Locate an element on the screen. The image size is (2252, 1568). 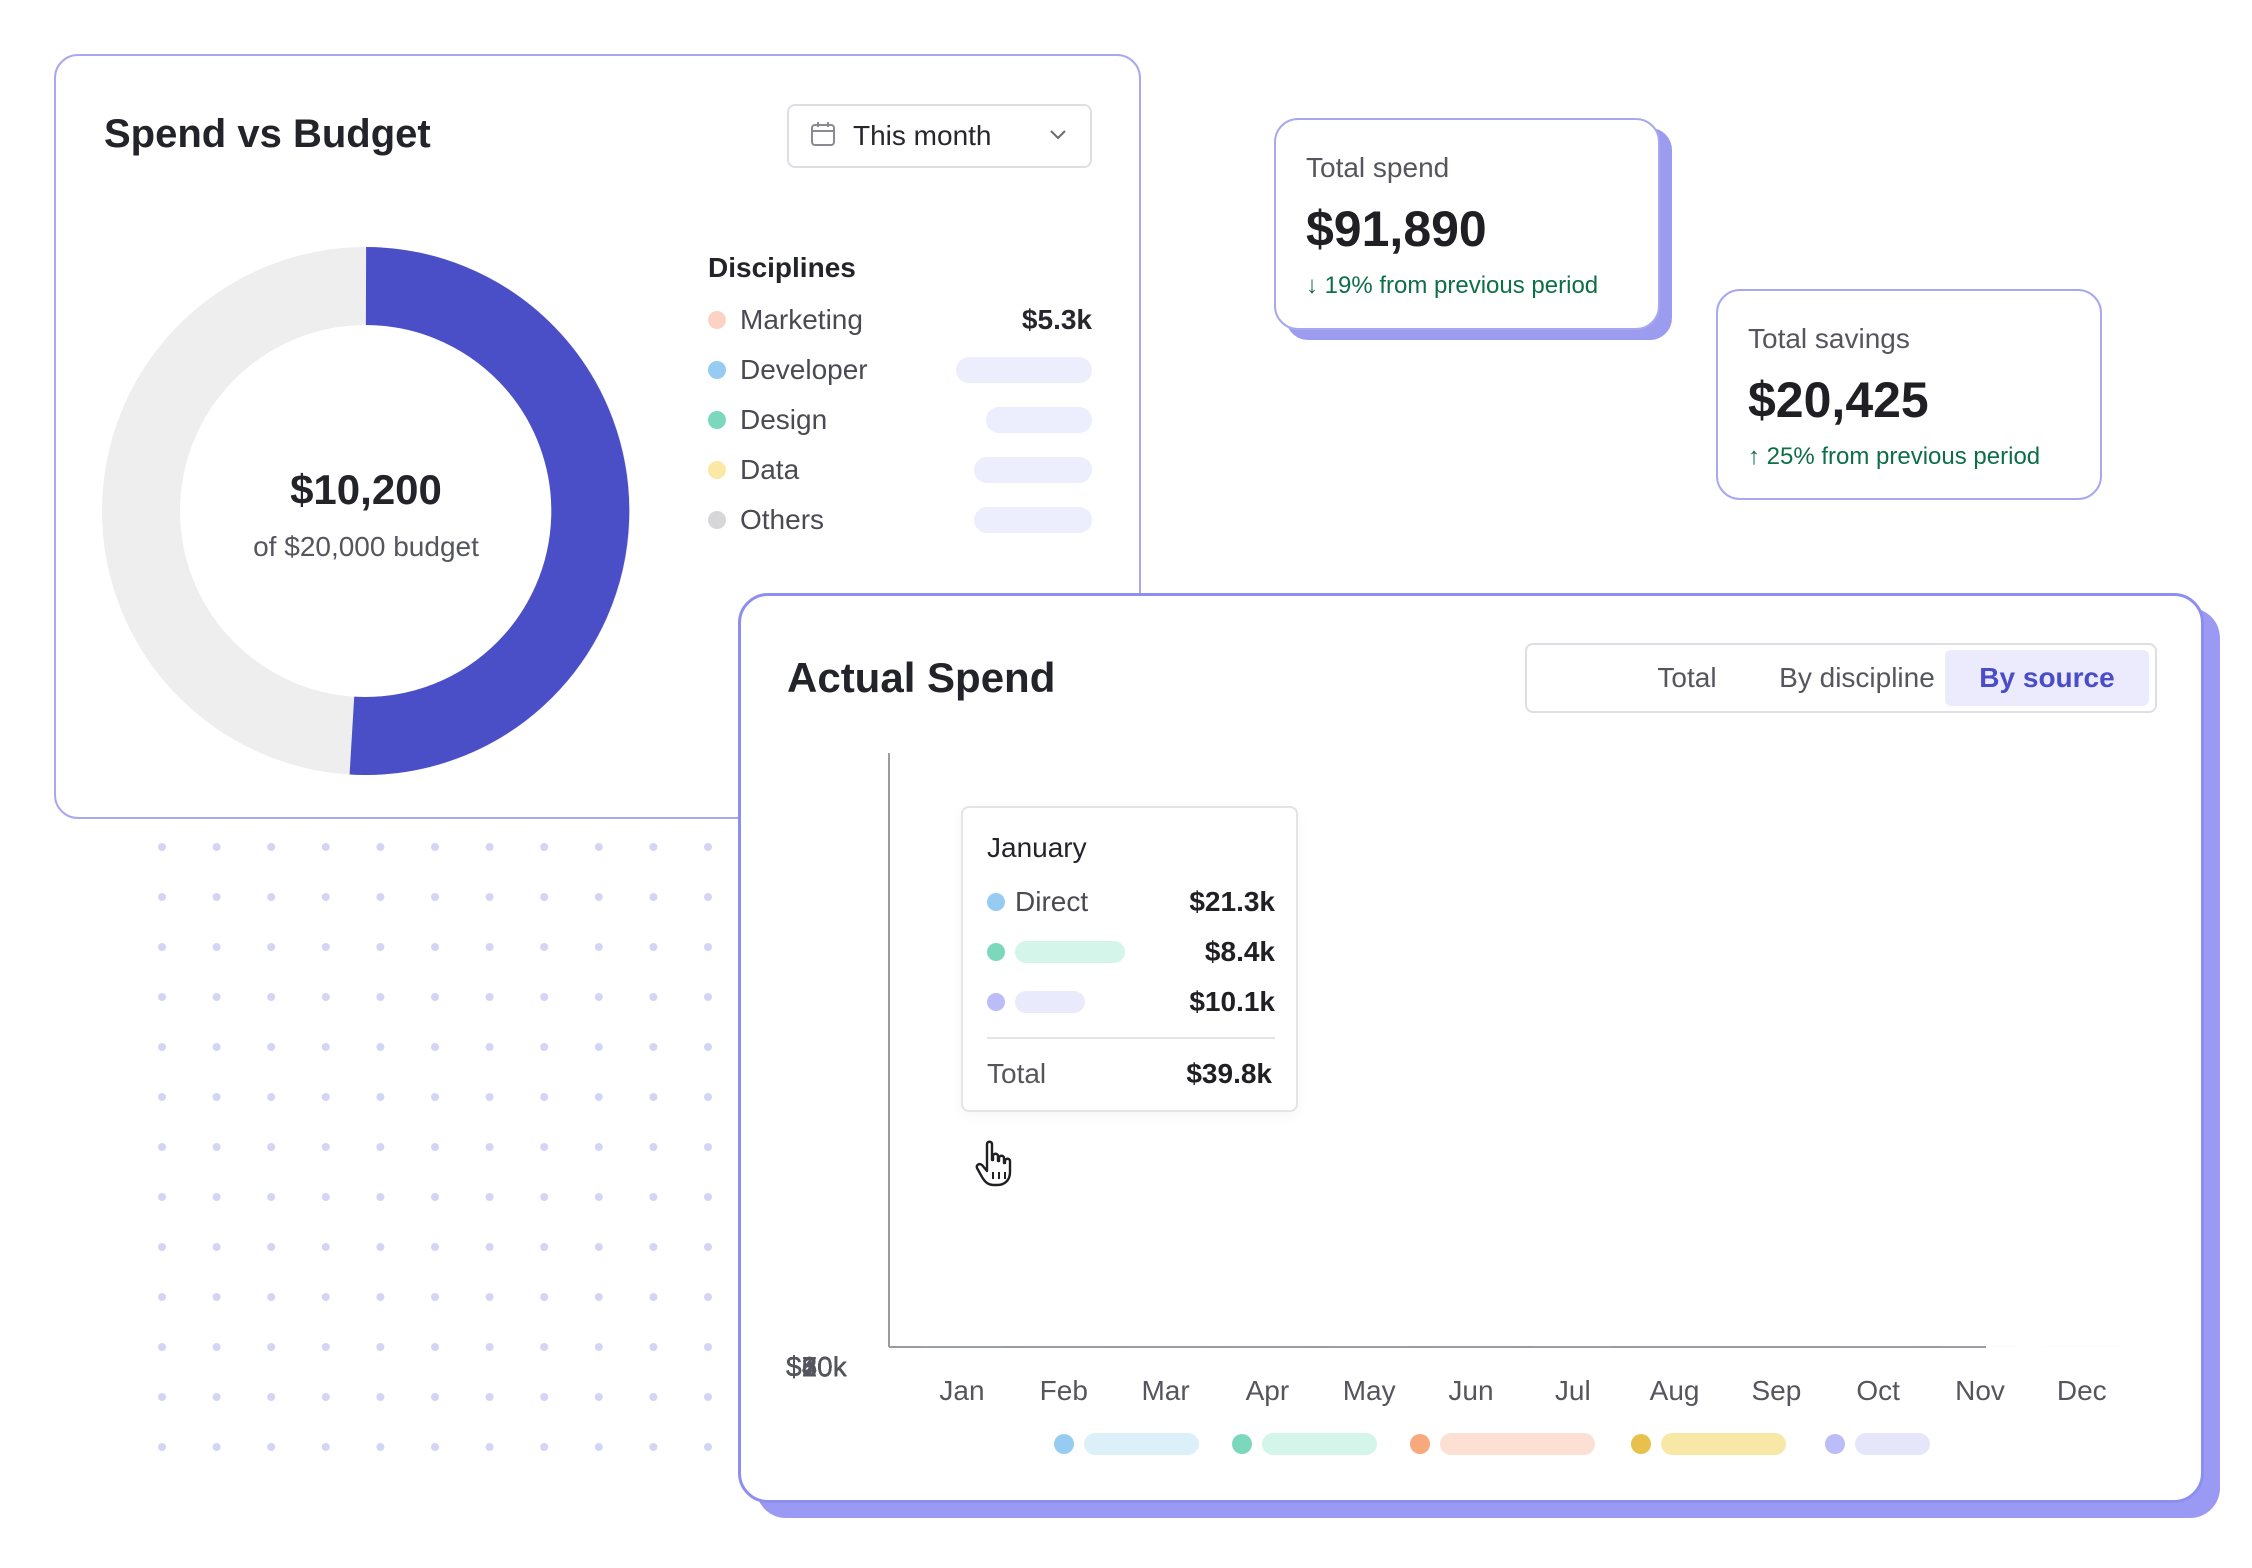
y-tick-label: $80k is located at coordinates (817, 1366).